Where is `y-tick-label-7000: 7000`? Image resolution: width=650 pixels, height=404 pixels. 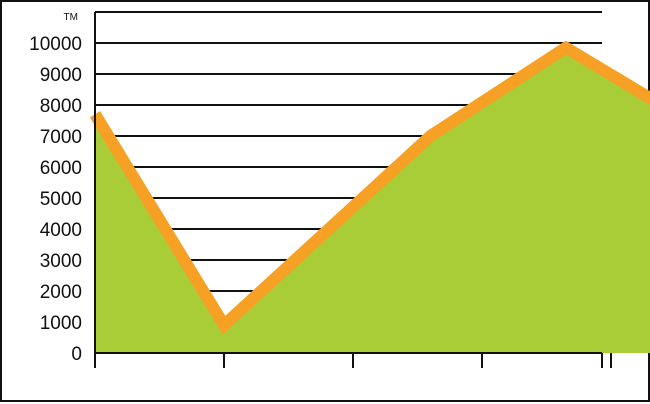
y-tick-label-7000: 7000 is located at coordinates (61, 137).